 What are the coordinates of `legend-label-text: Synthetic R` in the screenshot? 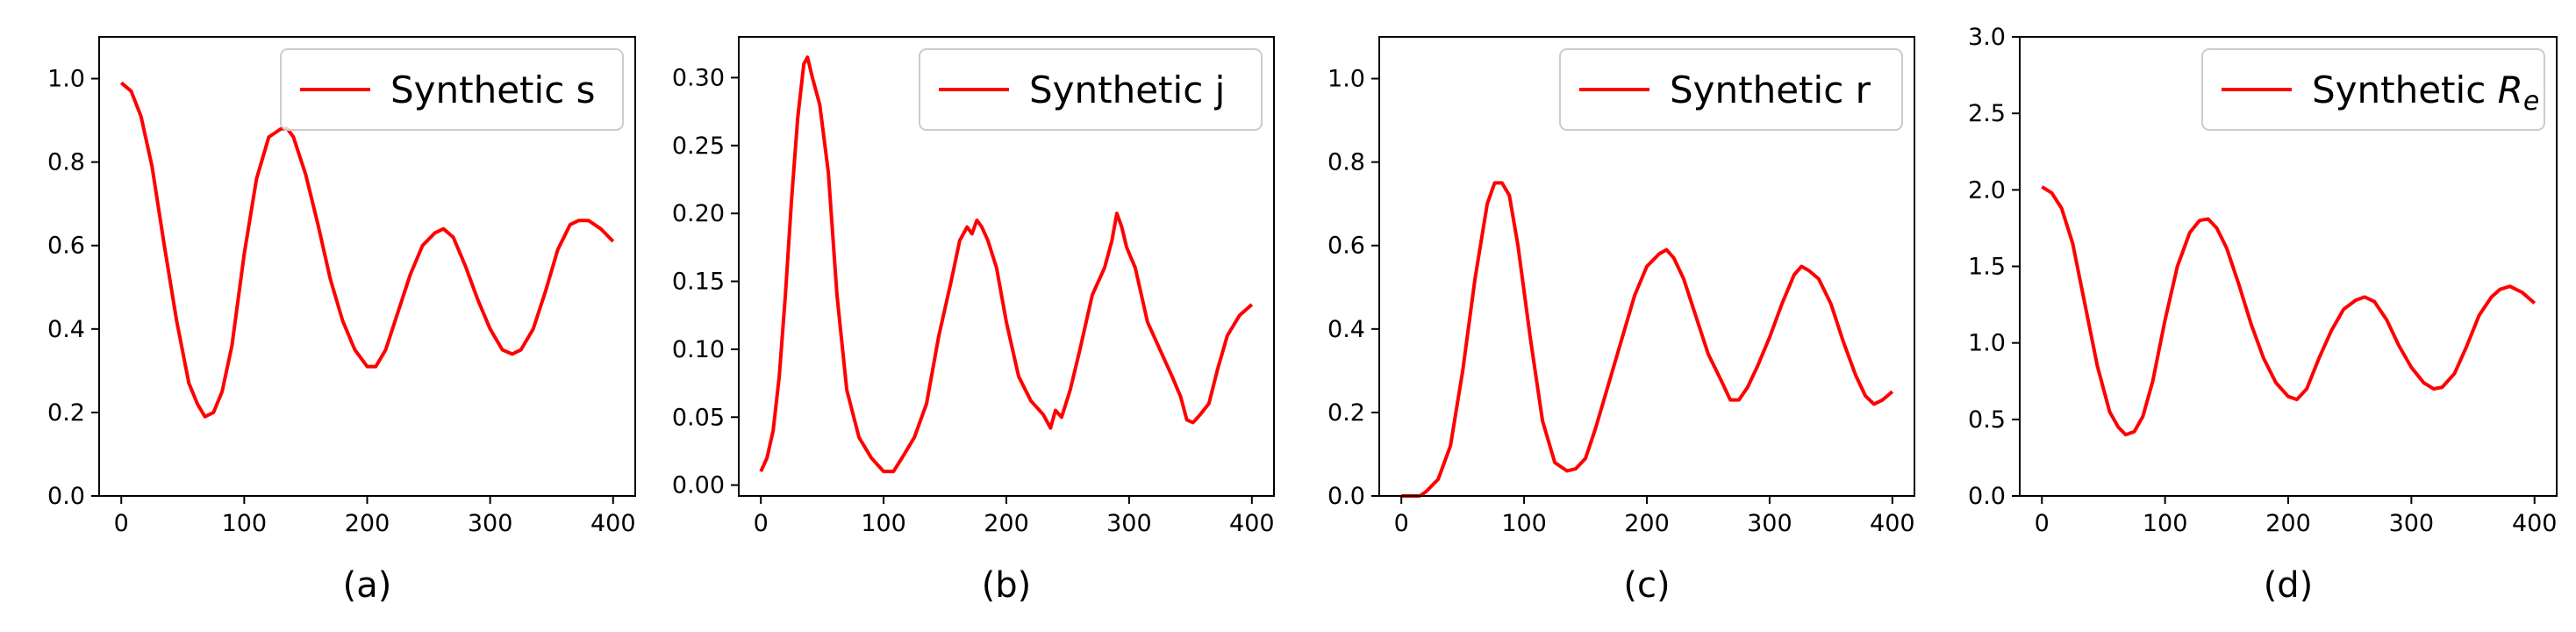 It's located at (2417, 90).